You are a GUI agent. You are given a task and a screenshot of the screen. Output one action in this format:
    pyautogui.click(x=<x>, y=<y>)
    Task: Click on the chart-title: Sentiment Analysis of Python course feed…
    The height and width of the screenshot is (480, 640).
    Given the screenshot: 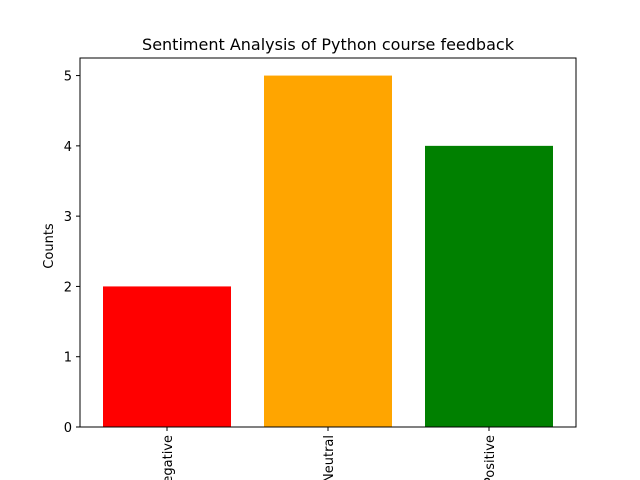 What is the action you would take?
    pyautogui.click(x=328, y=44)
    